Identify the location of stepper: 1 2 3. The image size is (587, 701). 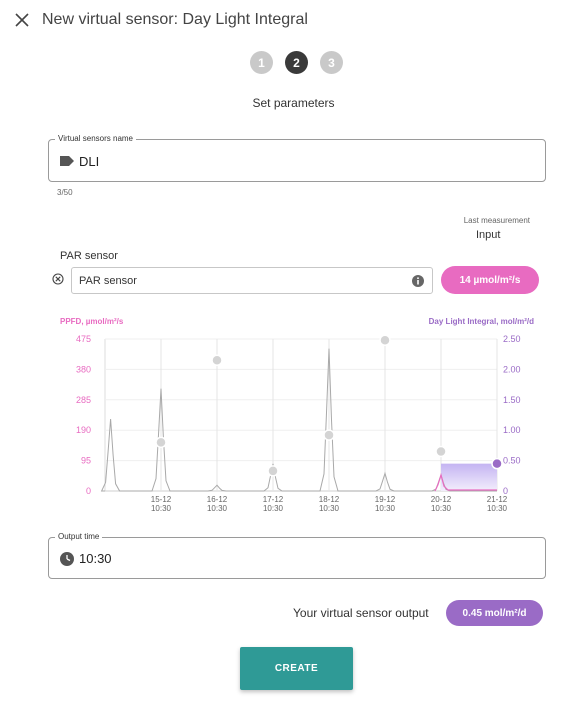
(296, 63).